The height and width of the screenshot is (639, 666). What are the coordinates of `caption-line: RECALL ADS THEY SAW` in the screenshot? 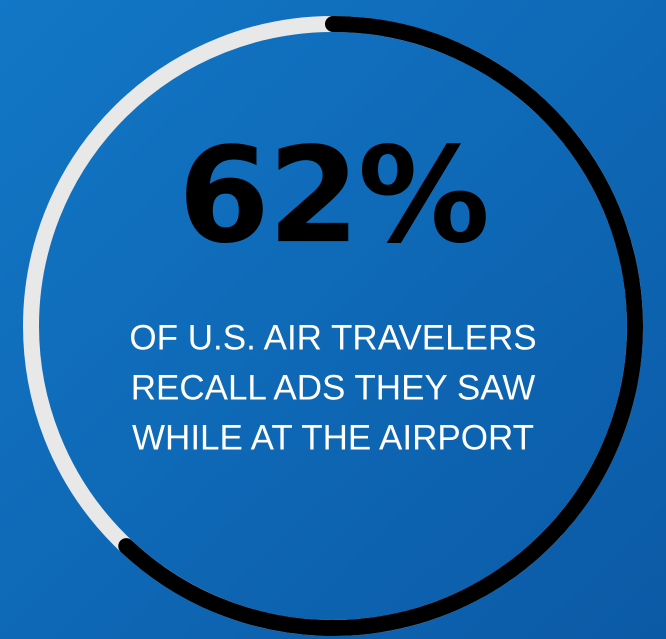 It's located at (333, 387).